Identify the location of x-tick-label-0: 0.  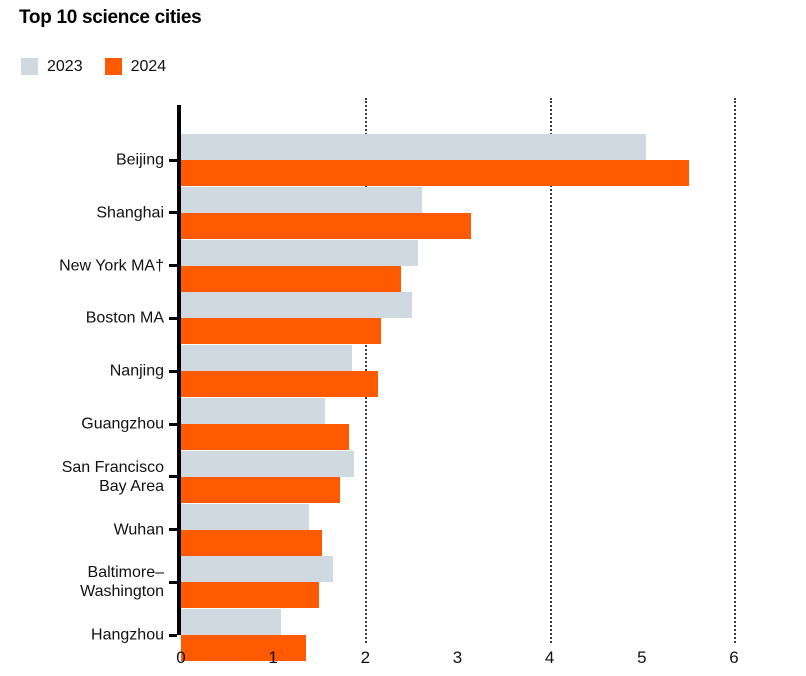
(181, 657).